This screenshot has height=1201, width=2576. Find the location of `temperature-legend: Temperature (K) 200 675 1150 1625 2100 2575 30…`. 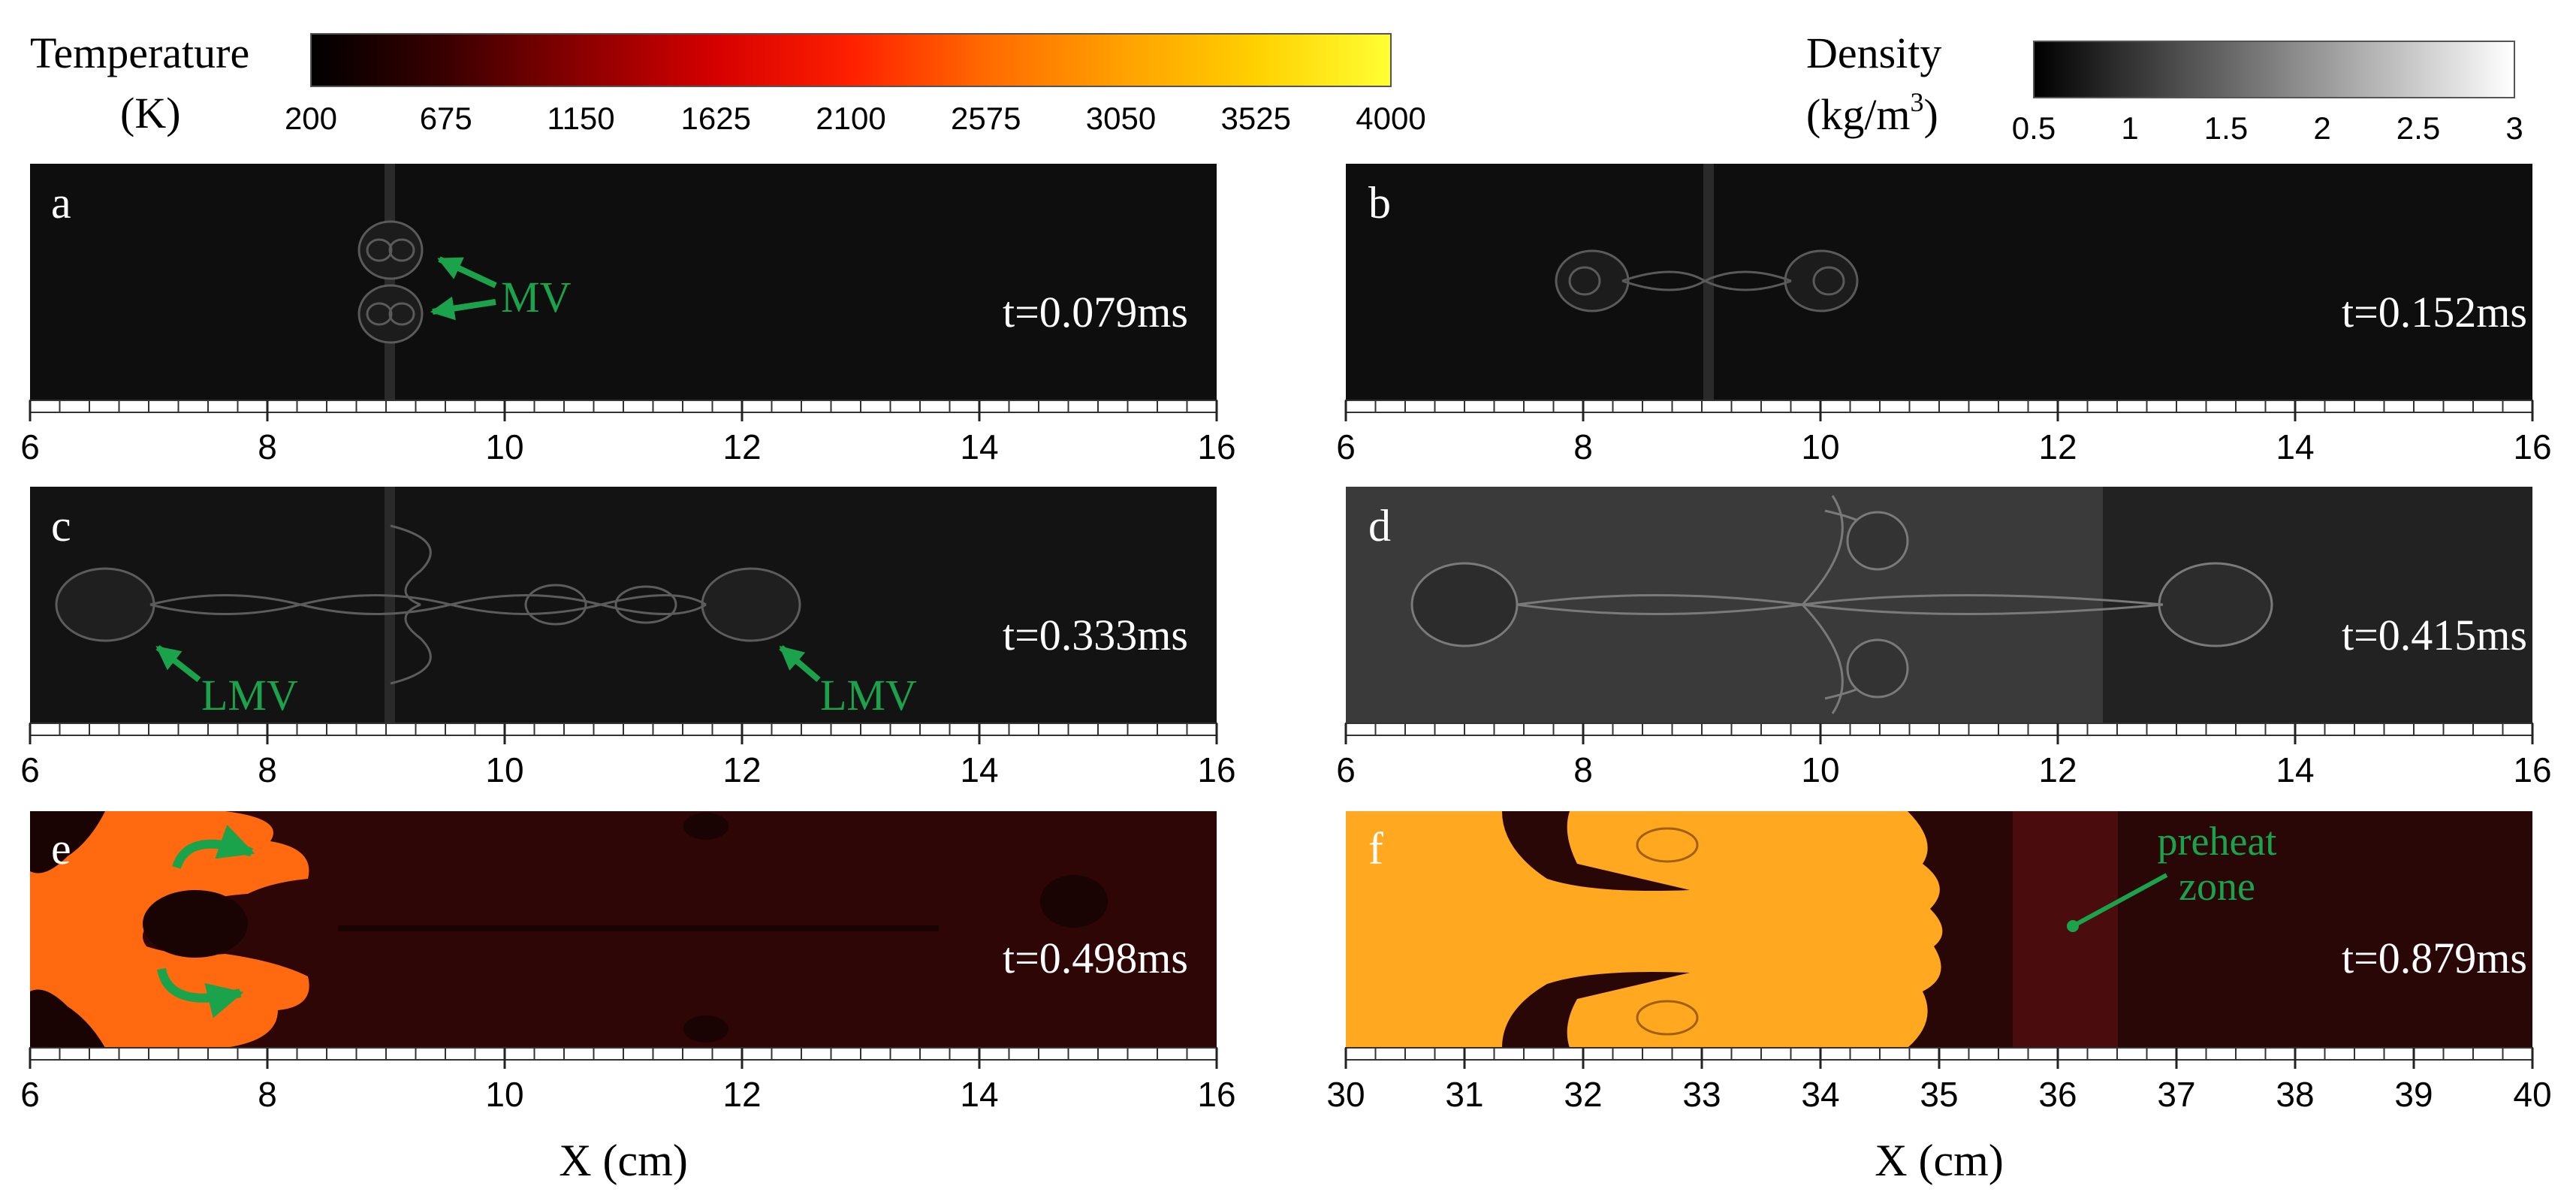

temperature-legend: Temperature (K) 200 675 1150 1625 2100 2575 30… is located at coordinates (728, 83).